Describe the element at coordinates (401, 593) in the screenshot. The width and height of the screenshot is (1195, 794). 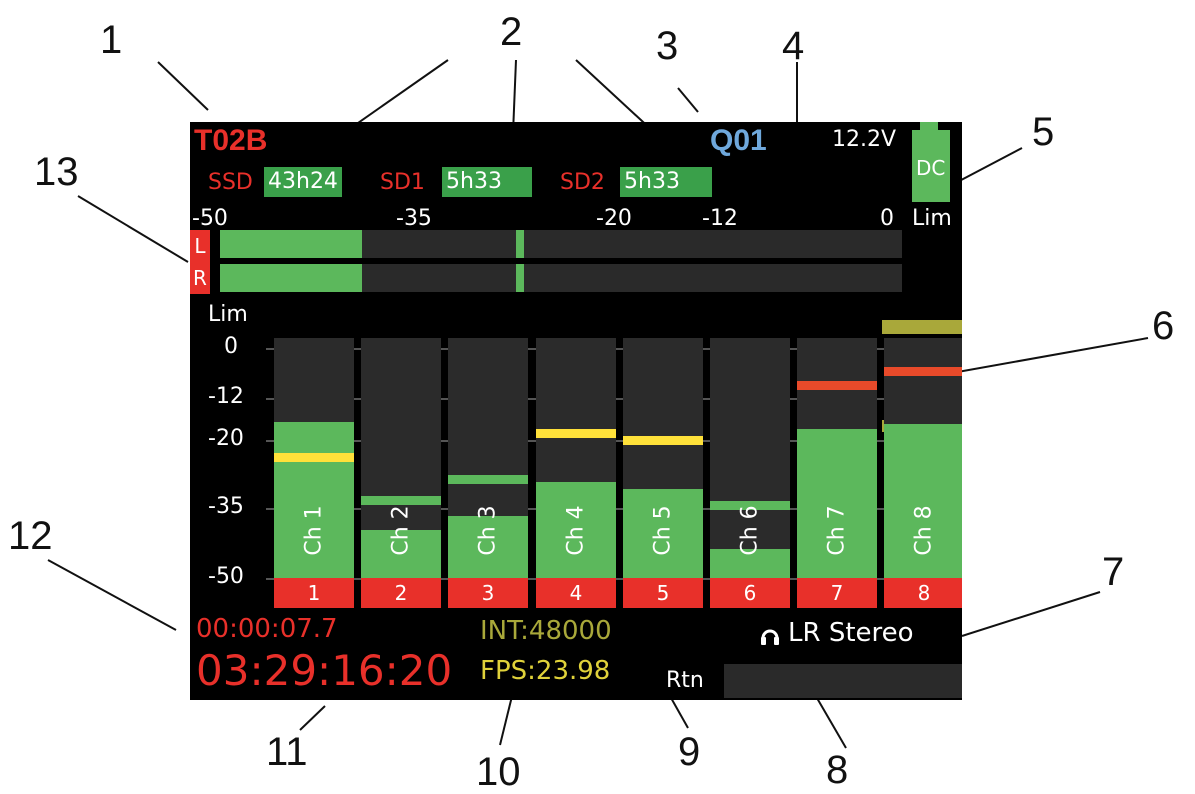
I see `channel-number-2: 2` at that location.